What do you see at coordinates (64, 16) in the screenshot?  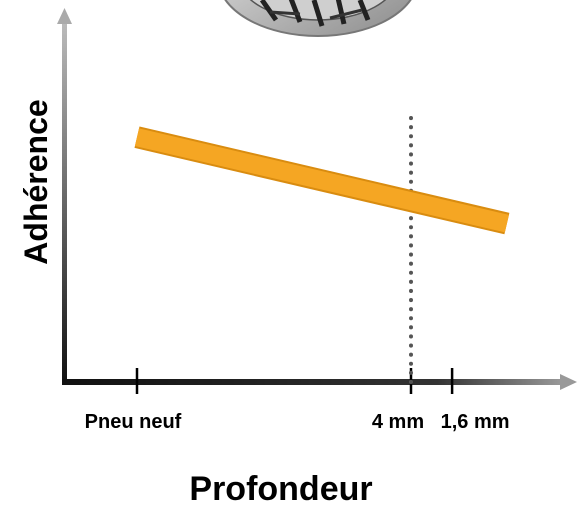 I see `y-axis-arrow` at bounding box center [64, 16].